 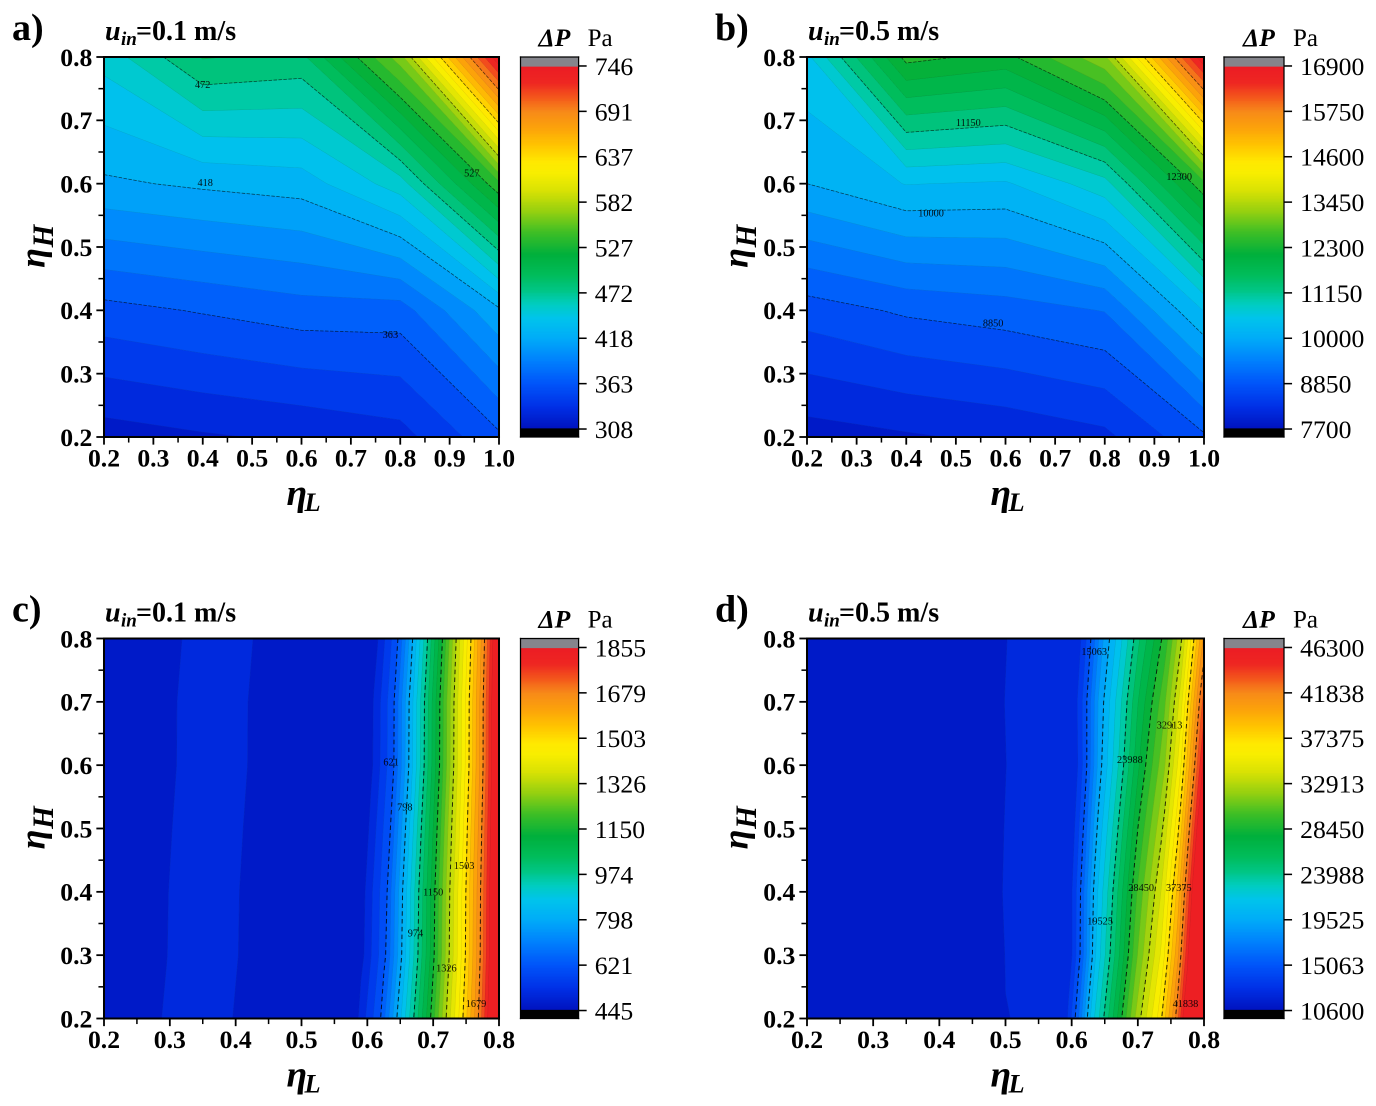 I want to click on svg-text: 19525, so click(x=1100, y=922).